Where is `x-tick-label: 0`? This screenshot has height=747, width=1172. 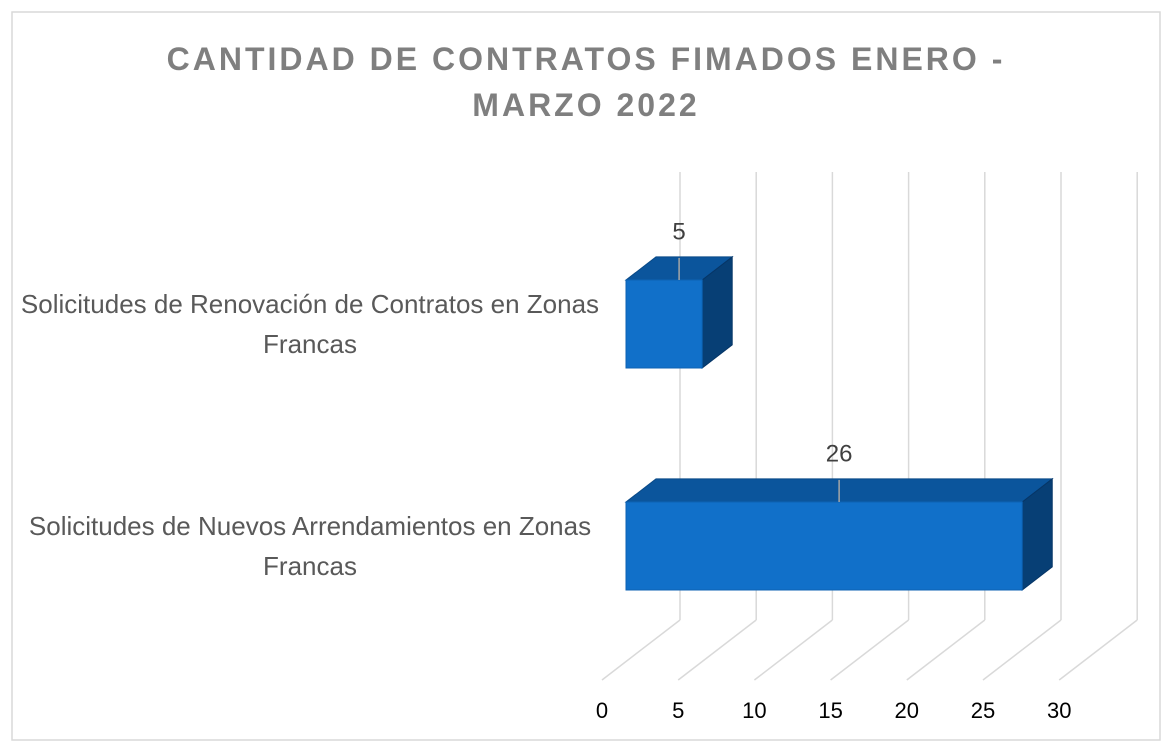
x-tick-label: 0 is located at coordinates (602, 710).